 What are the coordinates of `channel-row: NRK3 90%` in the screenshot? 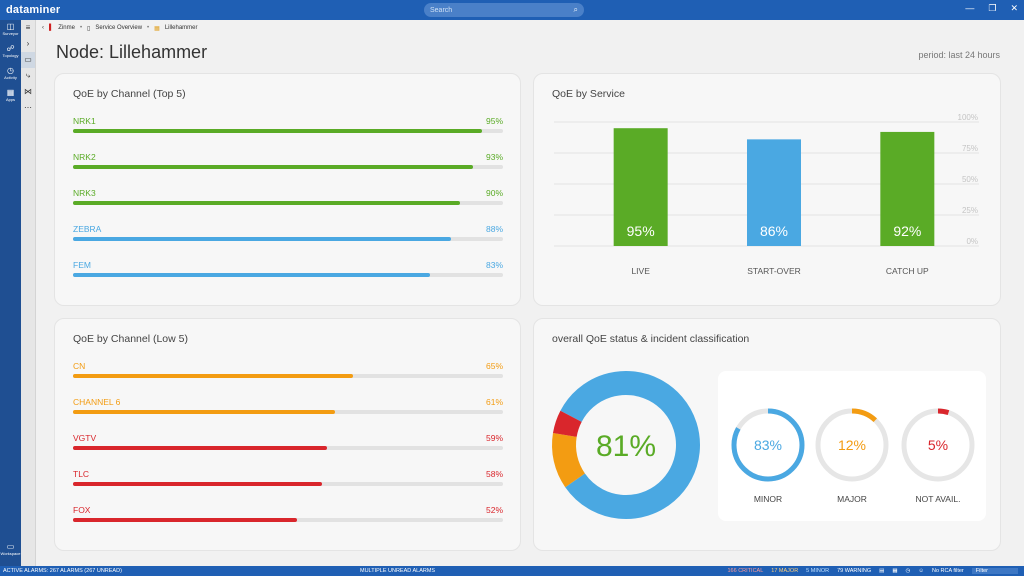 It's located at (288, 206).